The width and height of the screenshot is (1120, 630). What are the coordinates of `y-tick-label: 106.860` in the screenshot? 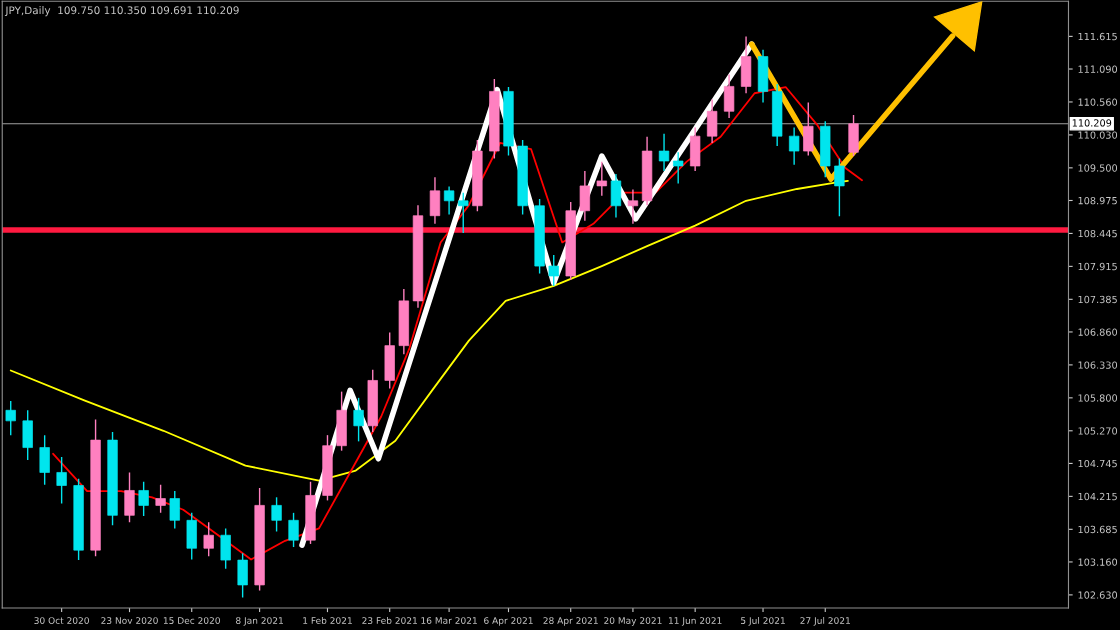 It's located at (1098, 332).